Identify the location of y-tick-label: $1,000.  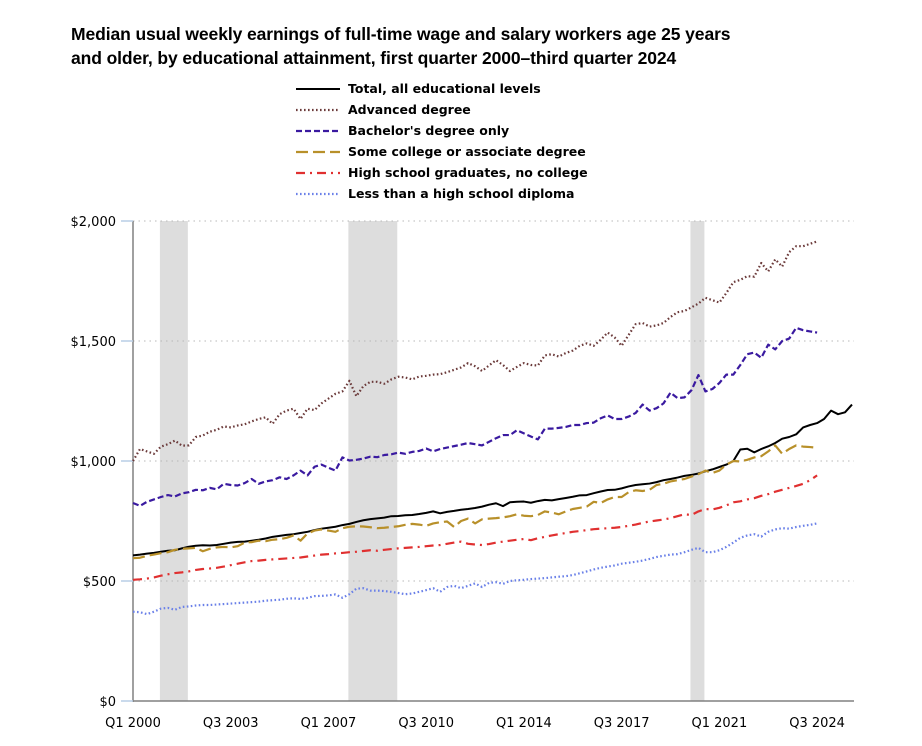
(94, 462).